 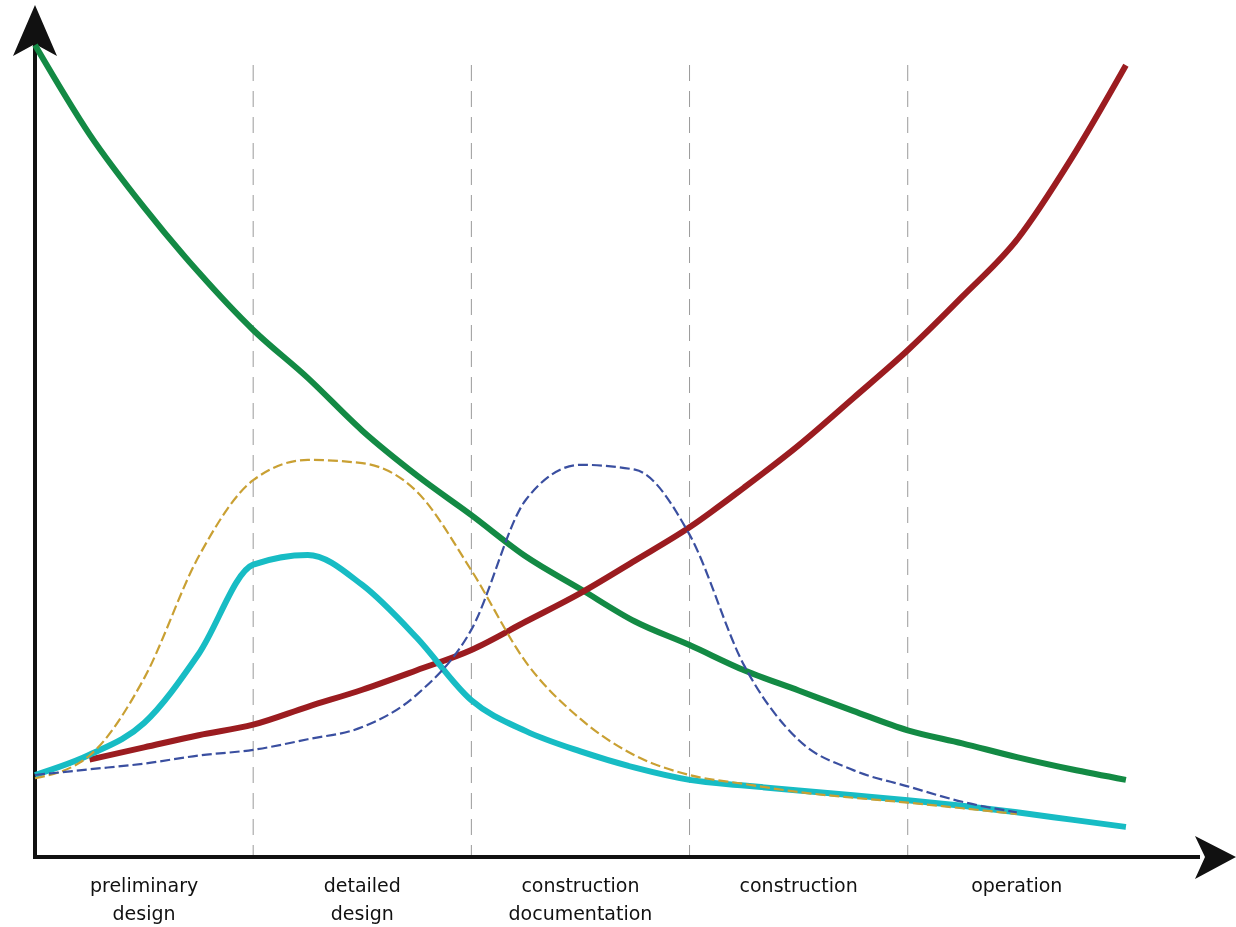 What do you see at coordinates (798, 885) in the screenshot?
I see `x-tick-label: construction` at bounding box center [798, 885].